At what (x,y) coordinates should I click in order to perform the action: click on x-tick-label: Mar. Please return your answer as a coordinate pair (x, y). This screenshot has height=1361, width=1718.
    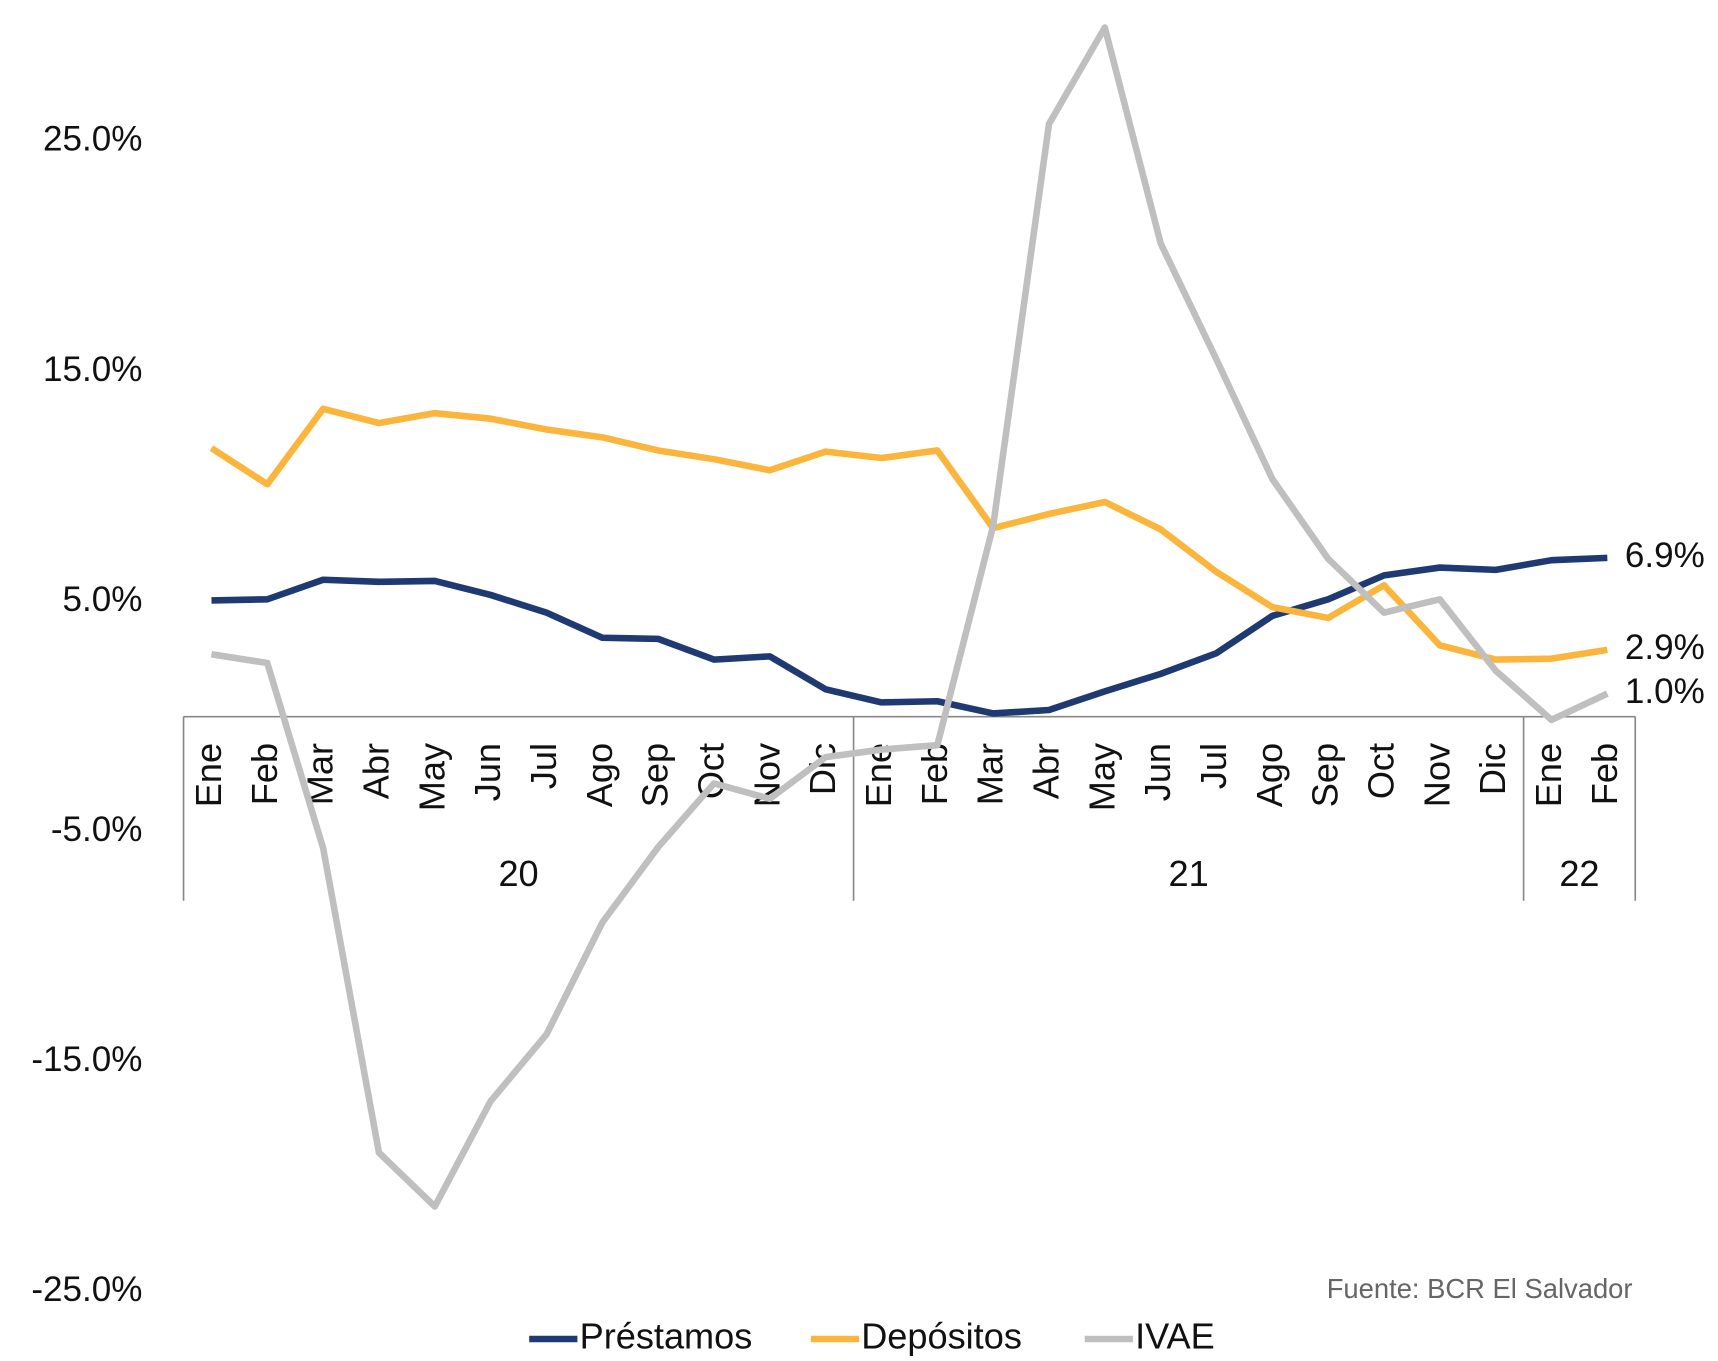
    Looking at the image, I should click on (990, 774).